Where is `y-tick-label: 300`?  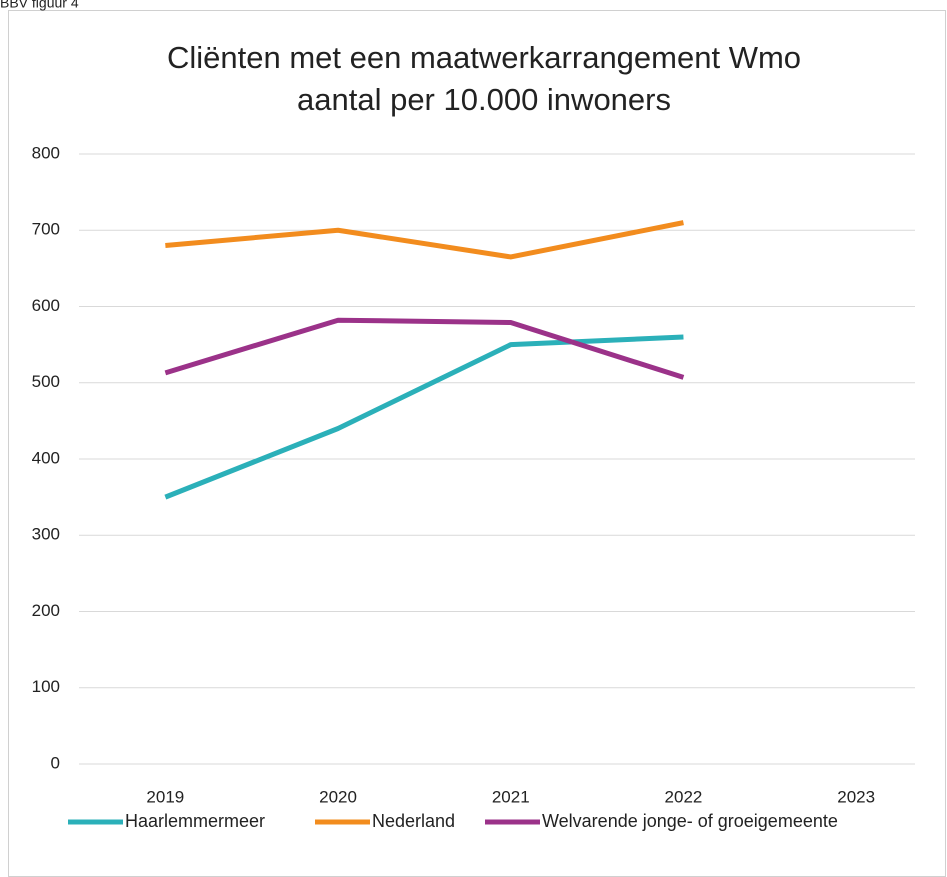
y-tick-label: 300 is located at coordinates (46, 534).